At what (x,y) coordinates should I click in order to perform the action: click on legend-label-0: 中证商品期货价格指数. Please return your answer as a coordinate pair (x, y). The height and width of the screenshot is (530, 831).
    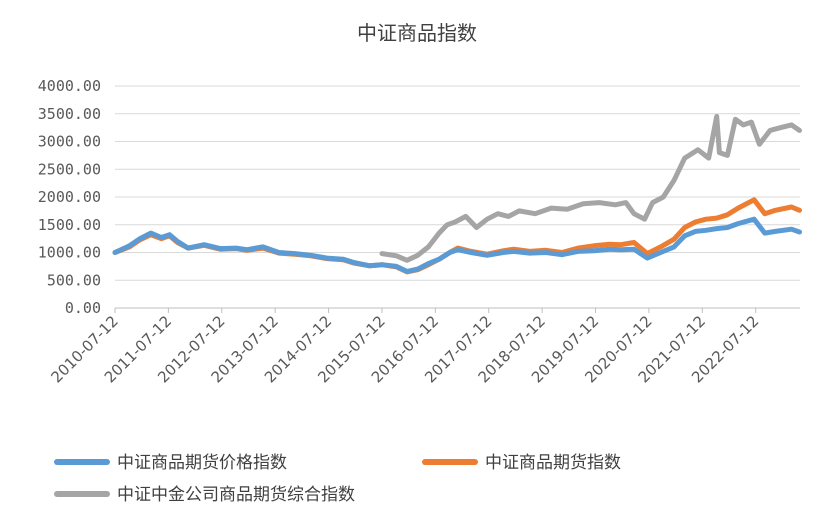
    Looking at the image, I should click on (202, 463).